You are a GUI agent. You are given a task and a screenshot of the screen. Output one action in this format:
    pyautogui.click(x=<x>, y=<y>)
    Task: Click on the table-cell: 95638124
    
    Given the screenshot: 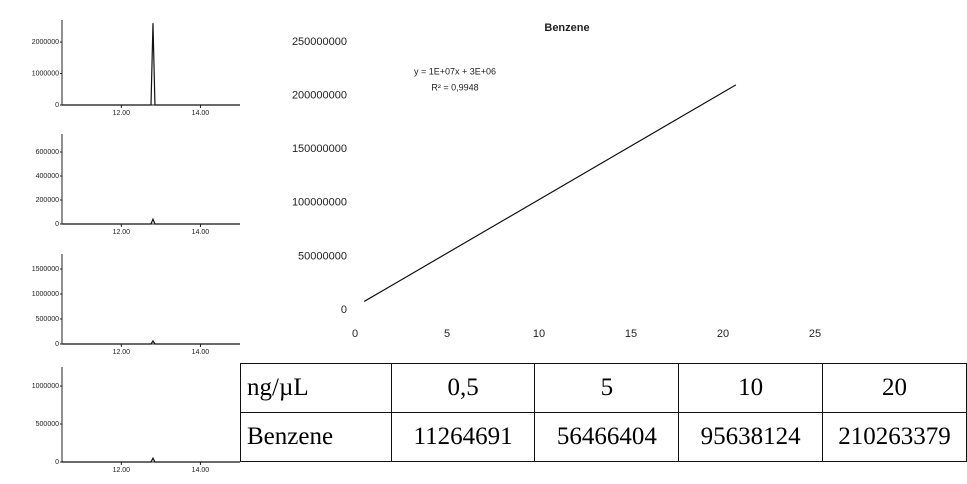 What is the action you would take?
    pyautogui.click(x=751, y=437)
    